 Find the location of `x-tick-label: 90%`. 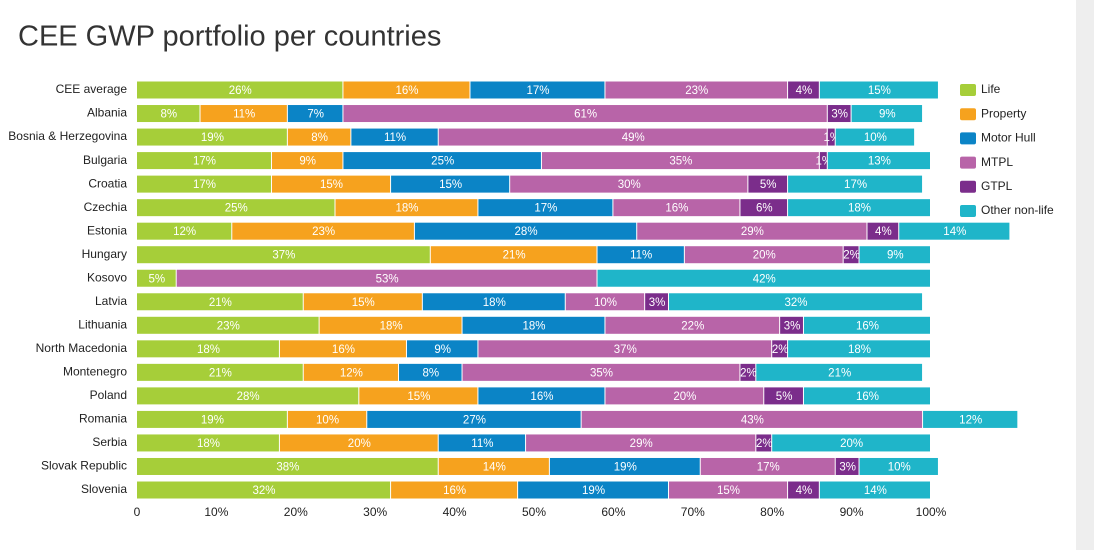

x-tick-label: 90% is located at coordinates (852, 512).